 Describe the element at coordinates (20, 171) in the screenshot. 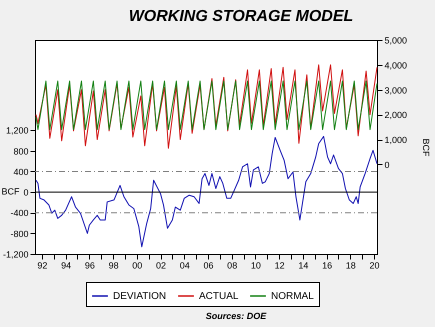

I see `y-tick-label: 400` at that location.